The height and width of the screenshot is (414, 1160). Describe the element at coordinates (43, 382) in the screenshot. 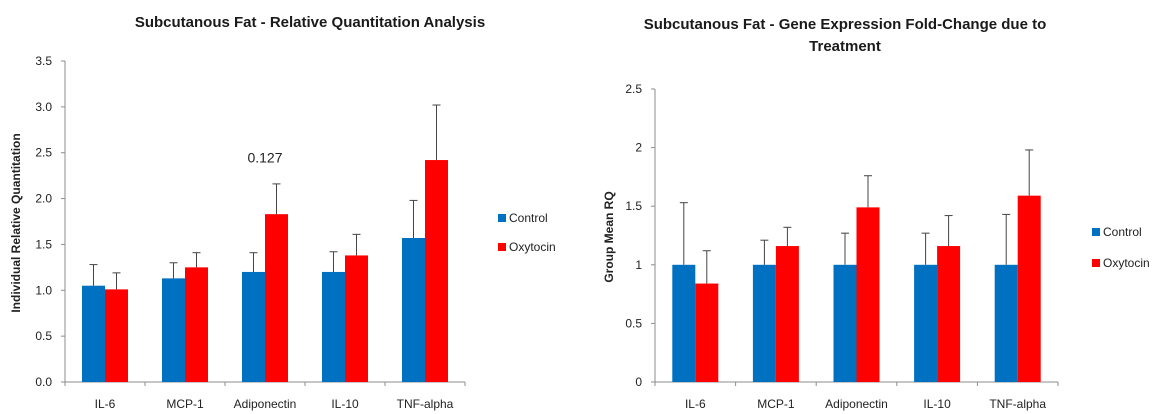

I see `y-tick-label: 0.0` at that location.